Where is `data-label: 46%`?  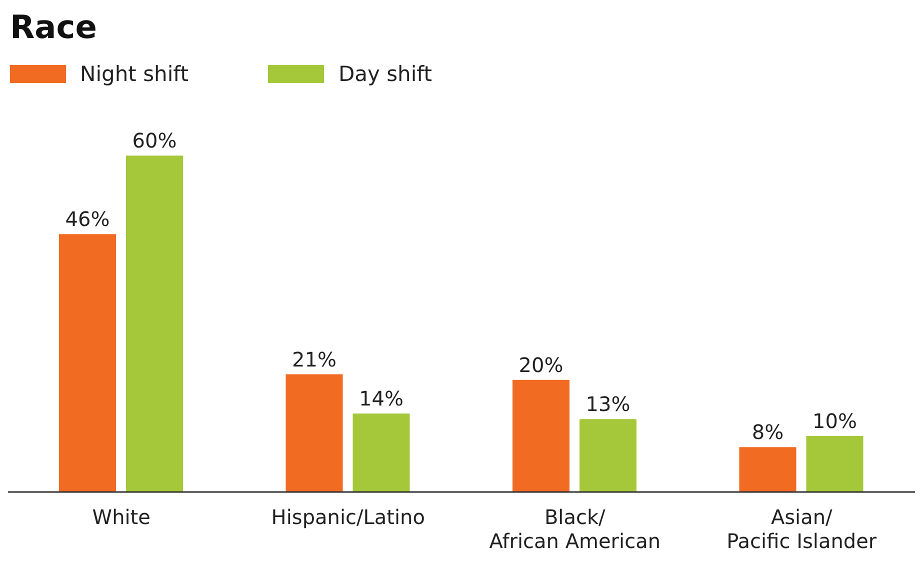
data-label: 46% is located at coordinates (87, 219).